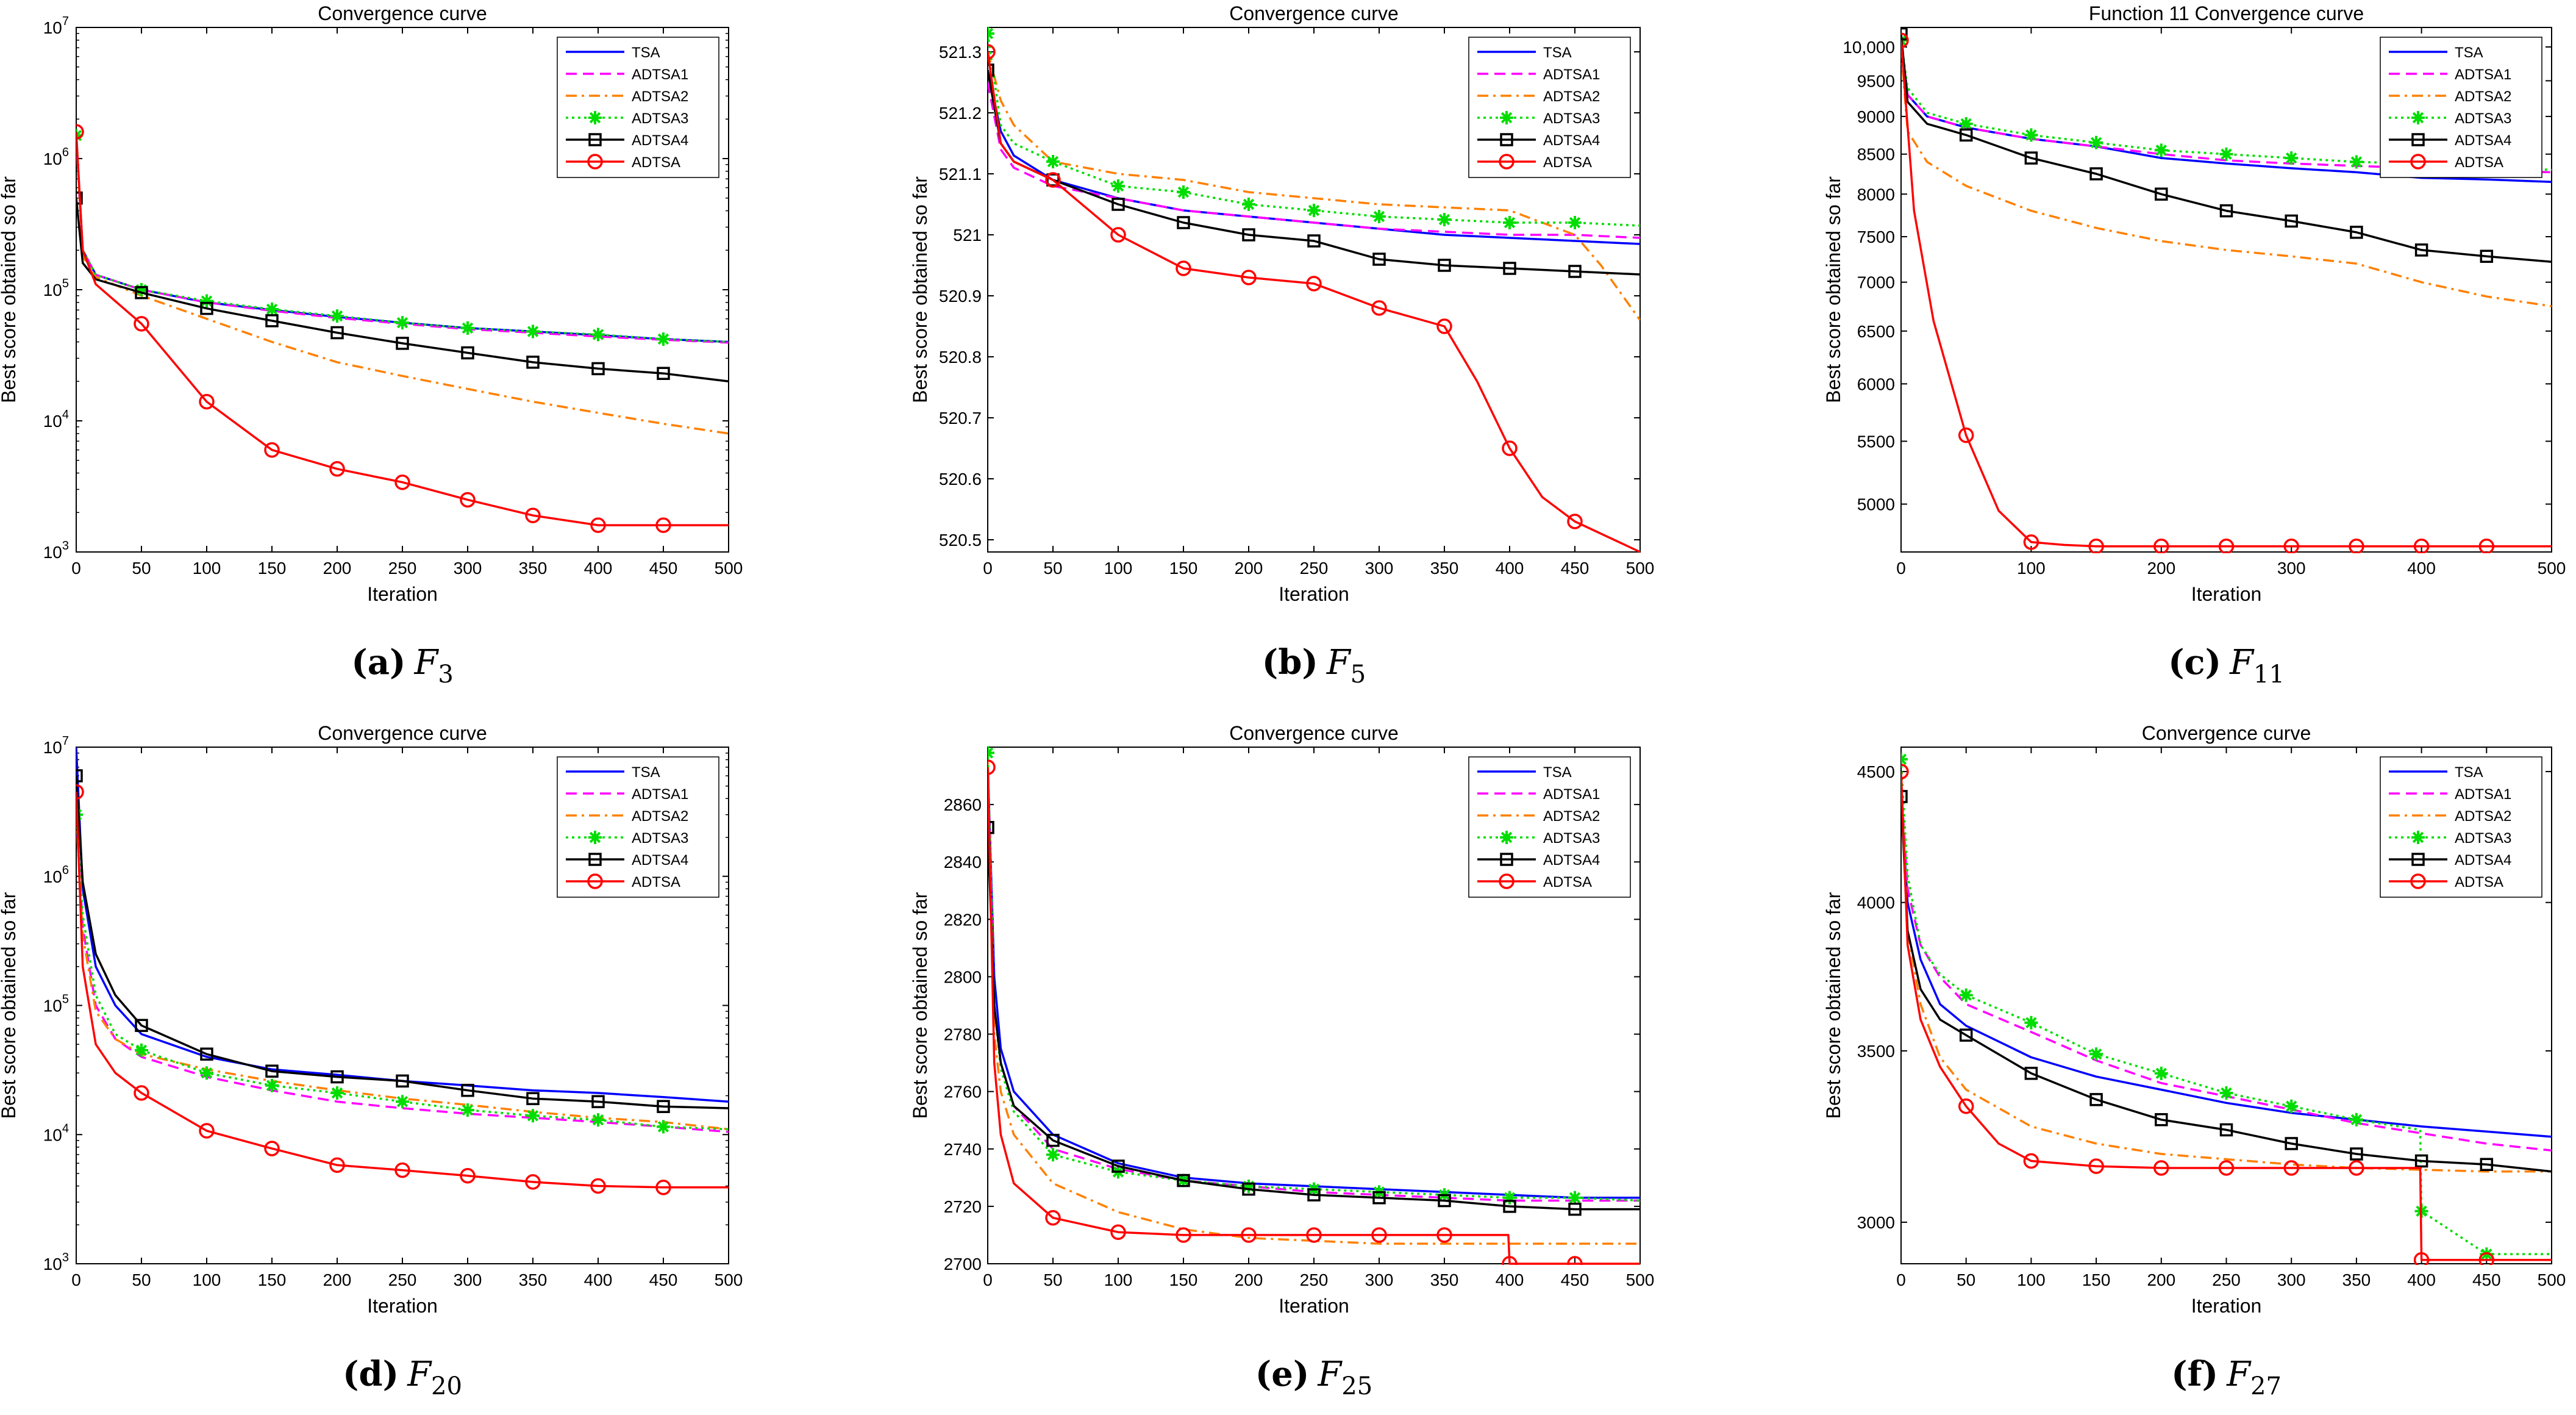 The width and height of the screenshot is (2576, 1415). I want to click on series-line-ADTSA3, so click(1314, 978).